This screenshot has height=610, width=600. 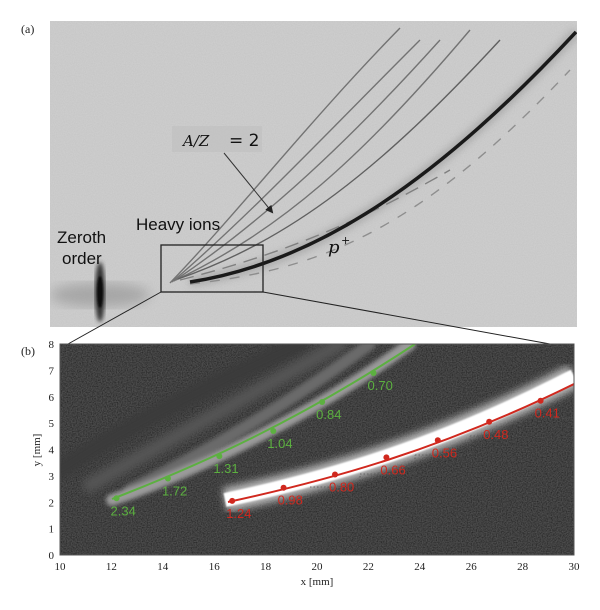 I want to click on az-label-rhs: = 2, so click(x=244, y=141).